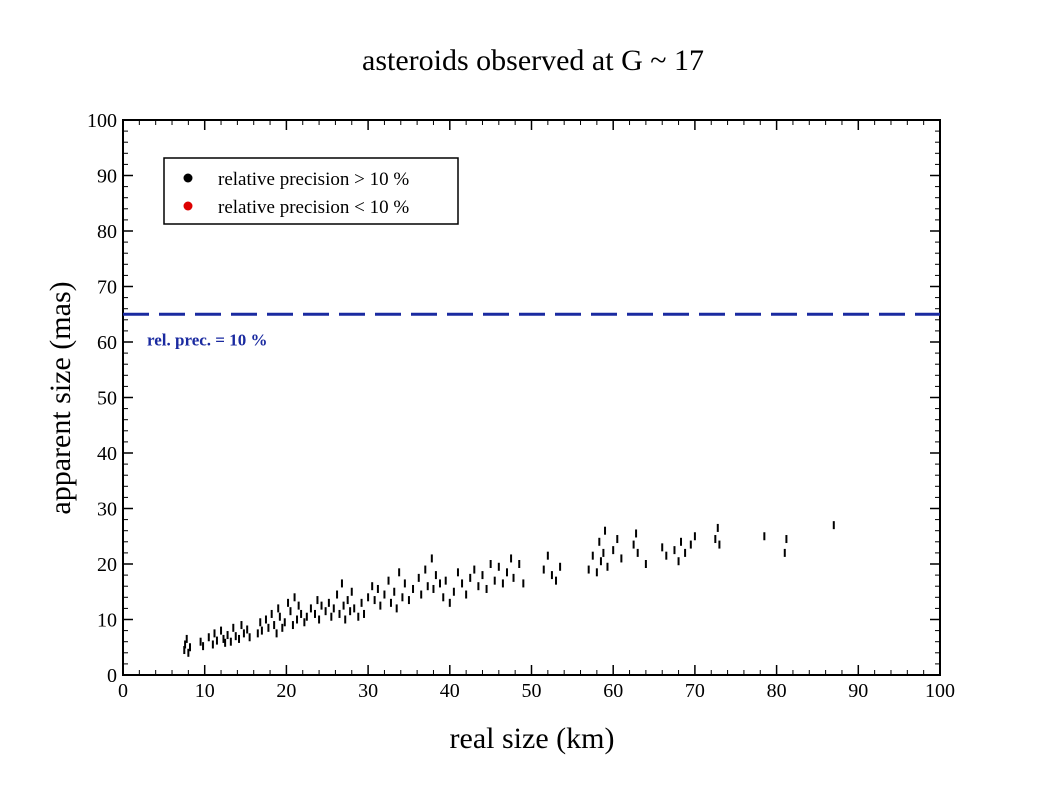 This screenshot has width=1058, height=793. What do you see at coordinates (450, 691) in the screenshot?
I see `x-tick-label: 40` at bounding box center [450, 691].